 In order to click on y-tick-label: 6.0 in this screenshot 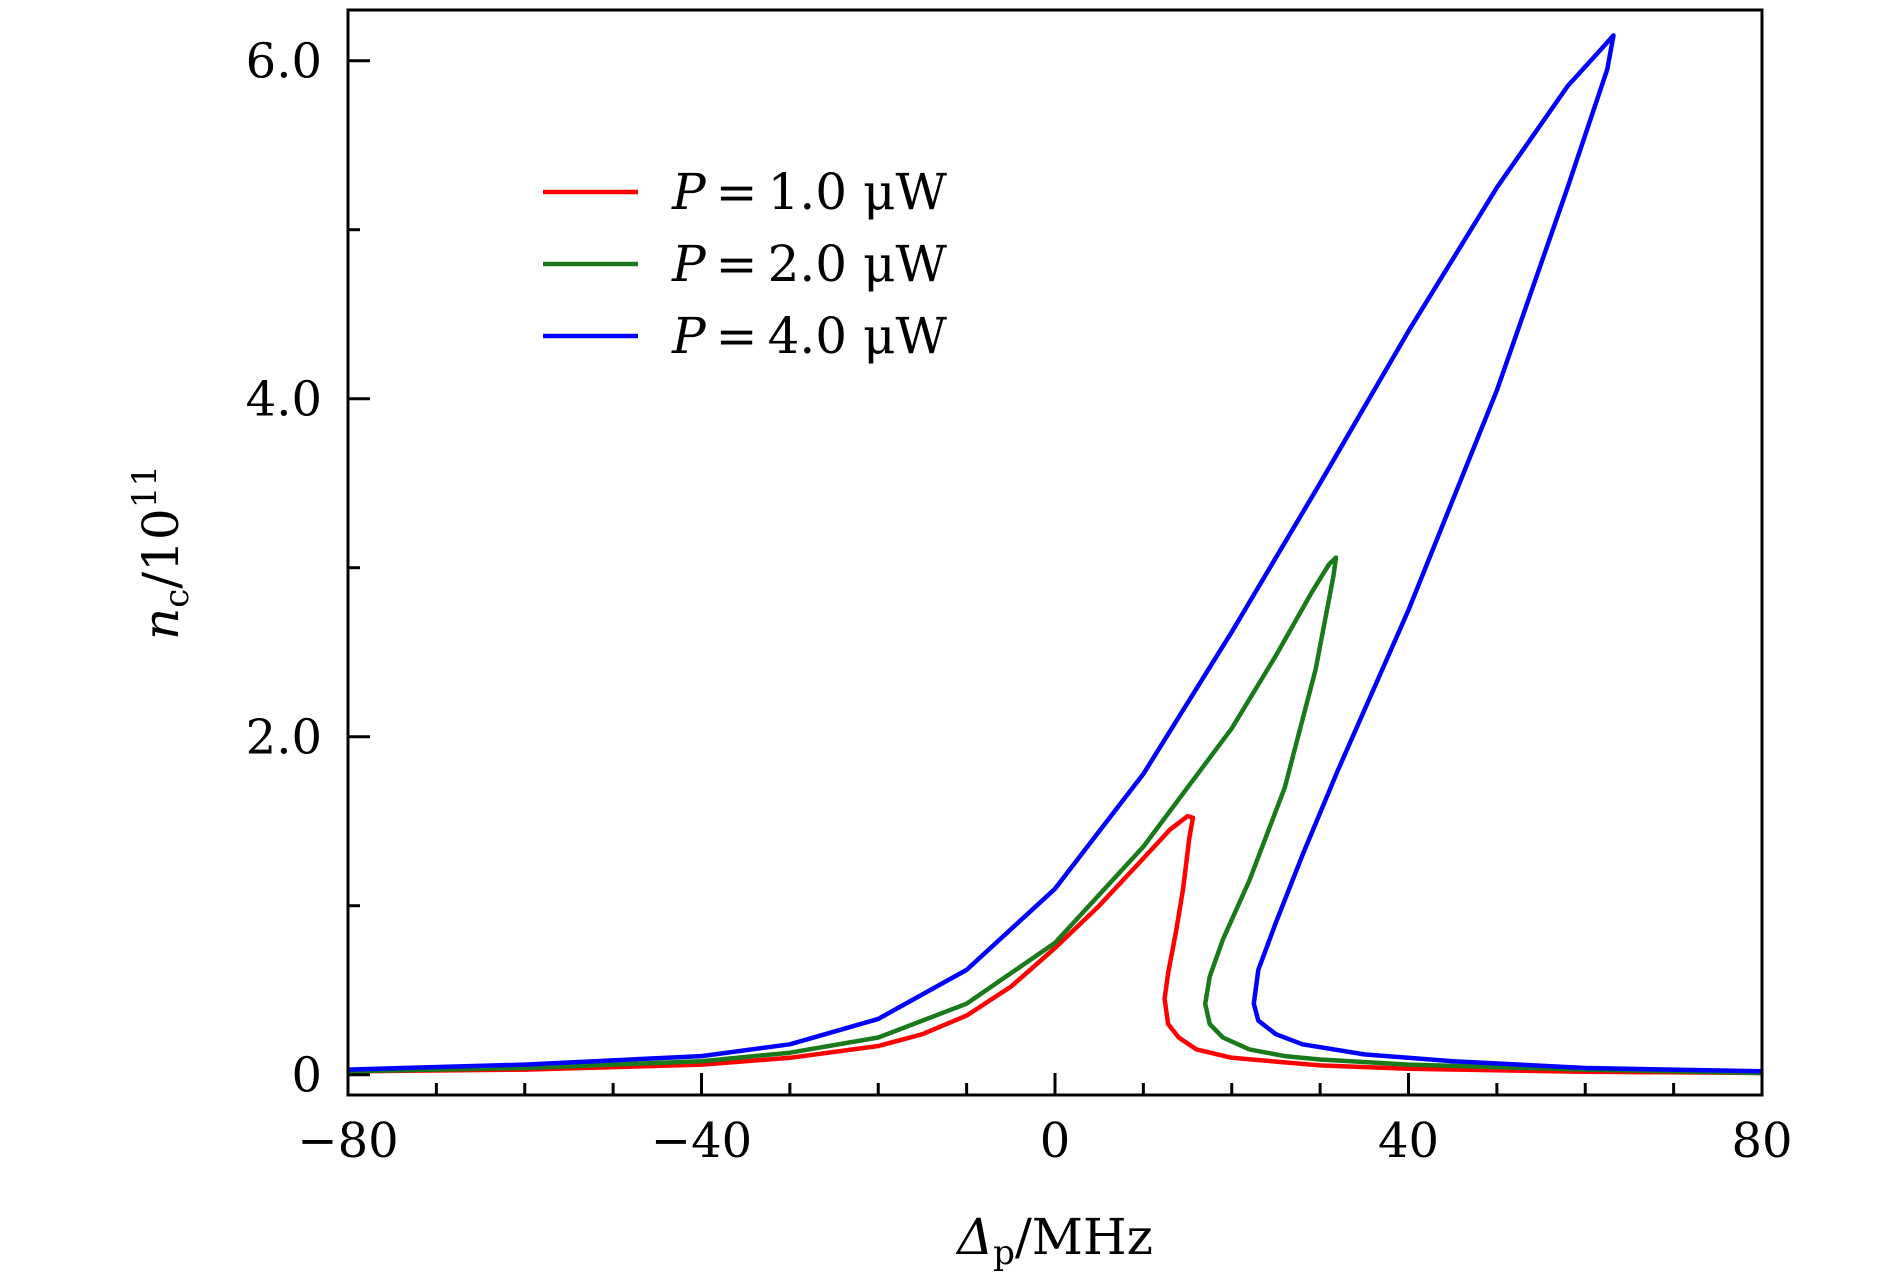, I will do `click(284, 62)`.